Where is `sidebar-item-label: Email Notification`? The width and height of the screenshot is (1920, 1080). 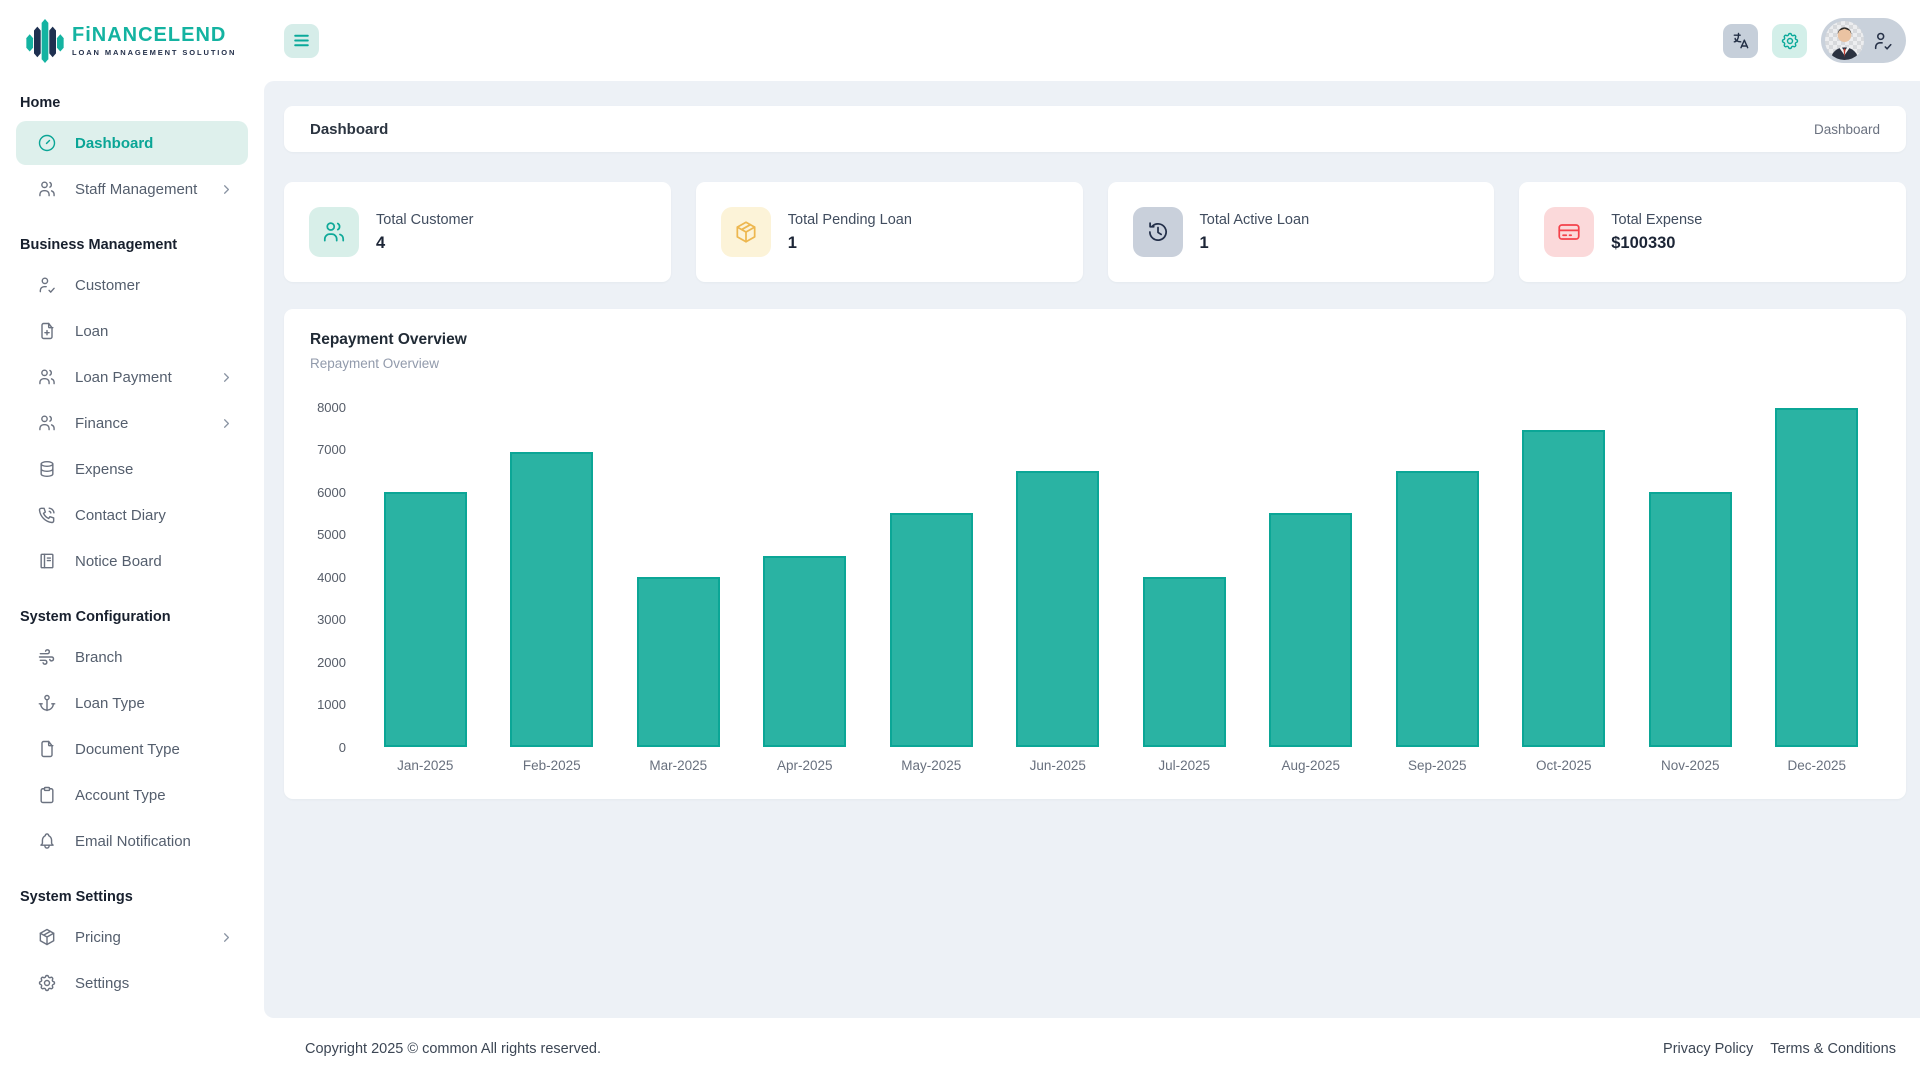
sidebar-item-label: Email Notification is located at coordinates (133, 841).